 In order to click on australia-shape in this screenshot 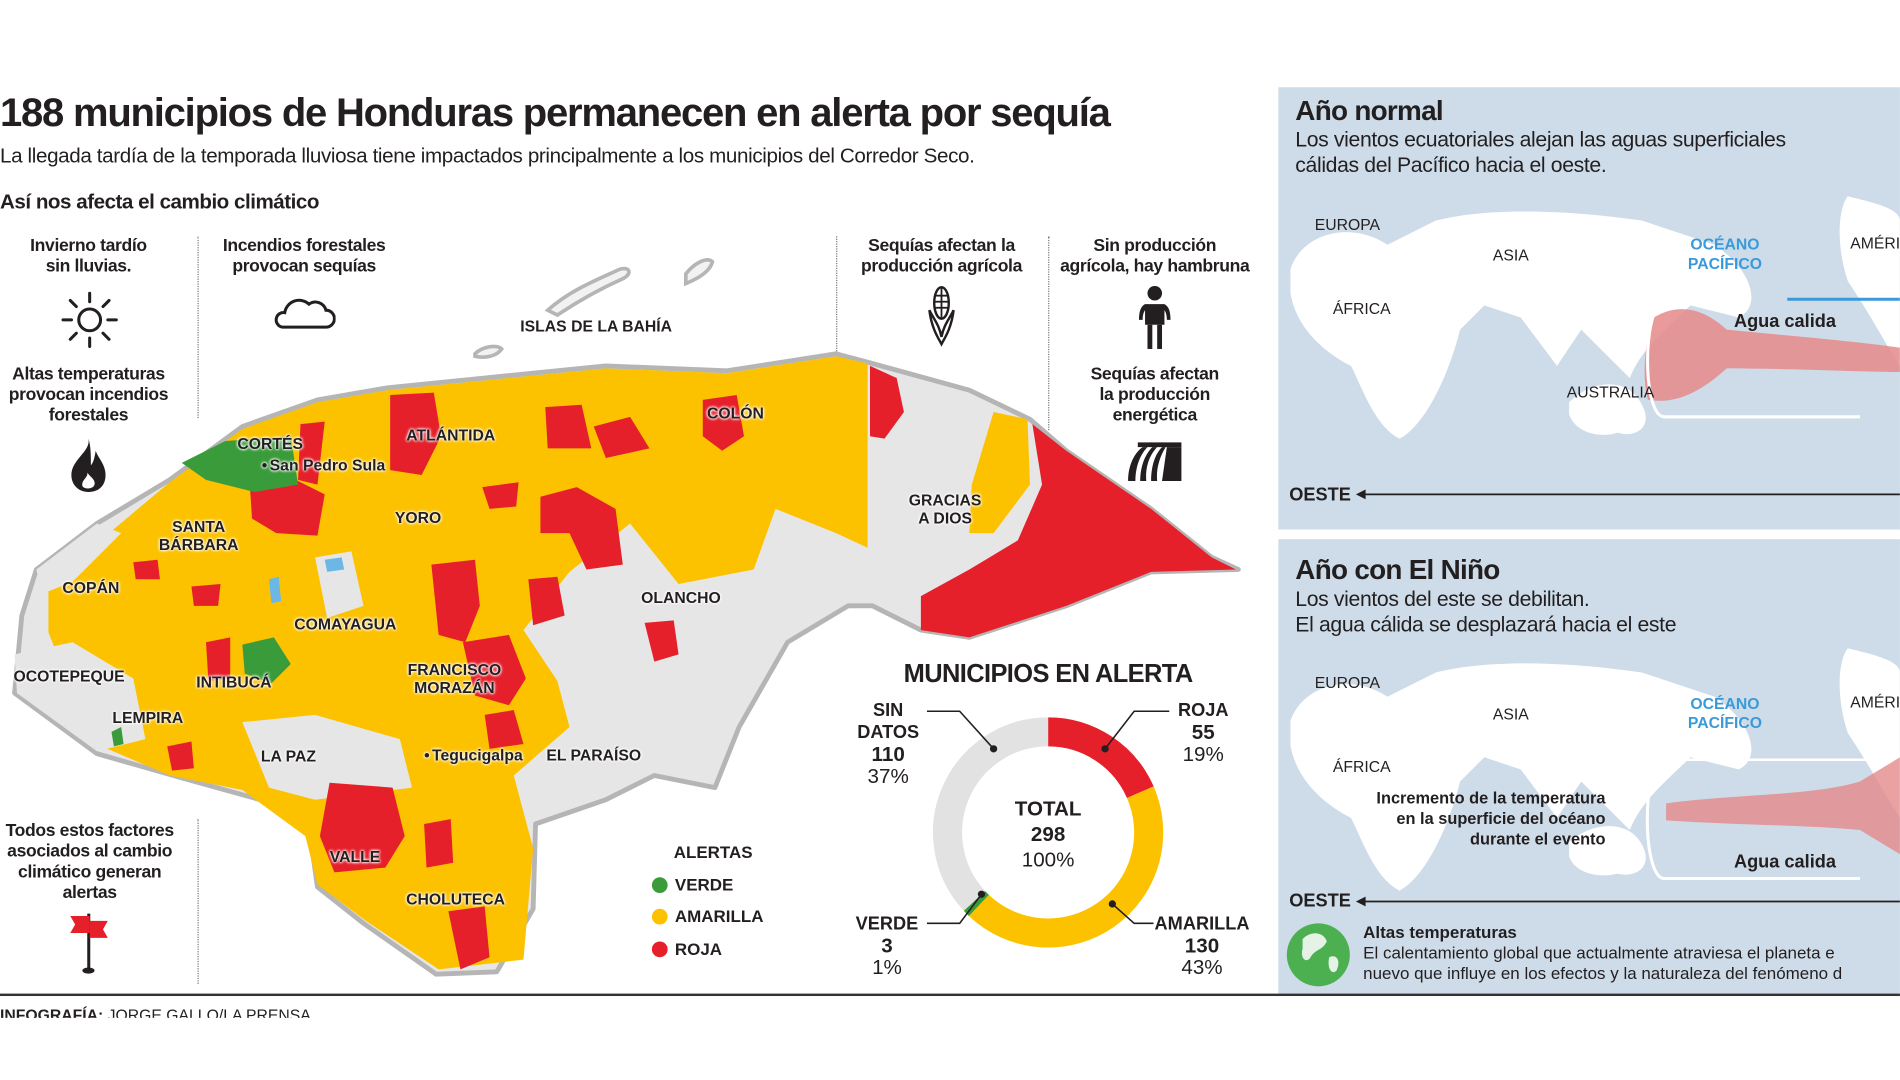, I will do `click(1607, 851)`.